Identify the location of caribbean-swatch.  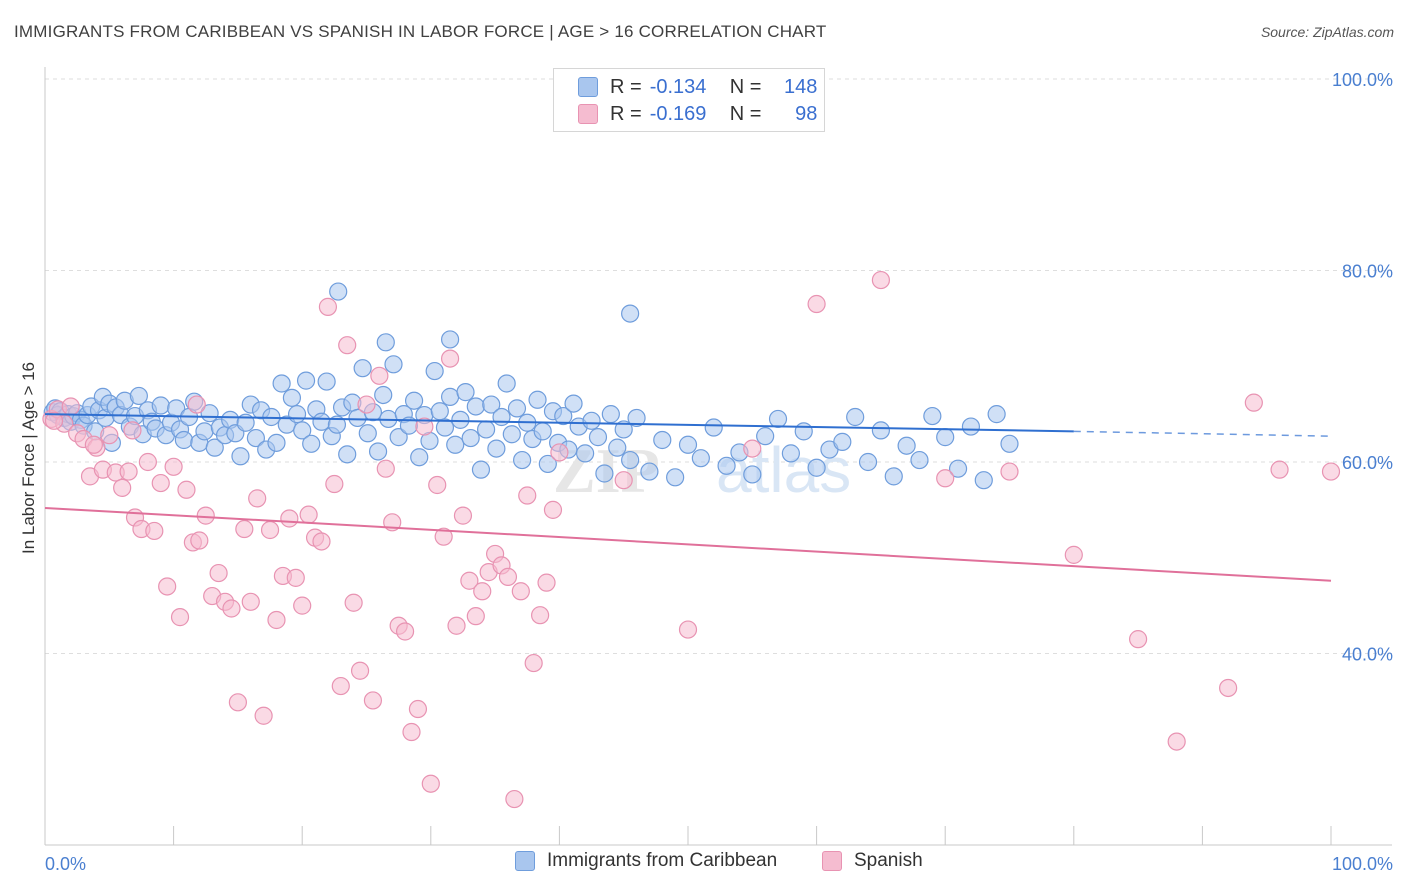
(588, 87).